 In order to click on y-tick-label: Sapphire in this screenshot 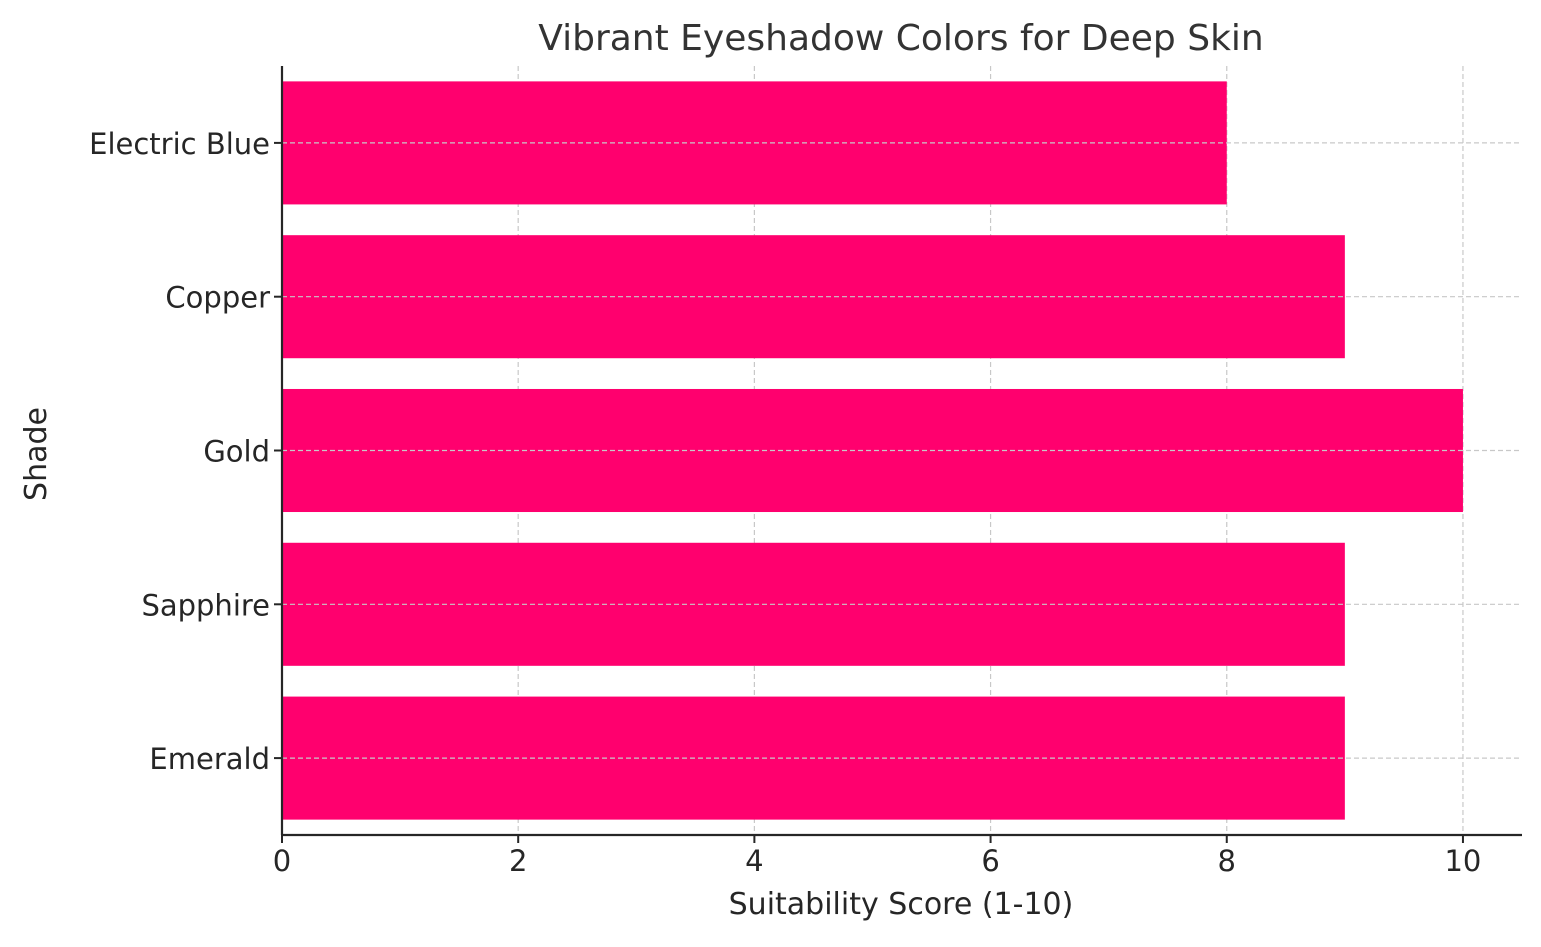, I will do `click(205, 605)`.